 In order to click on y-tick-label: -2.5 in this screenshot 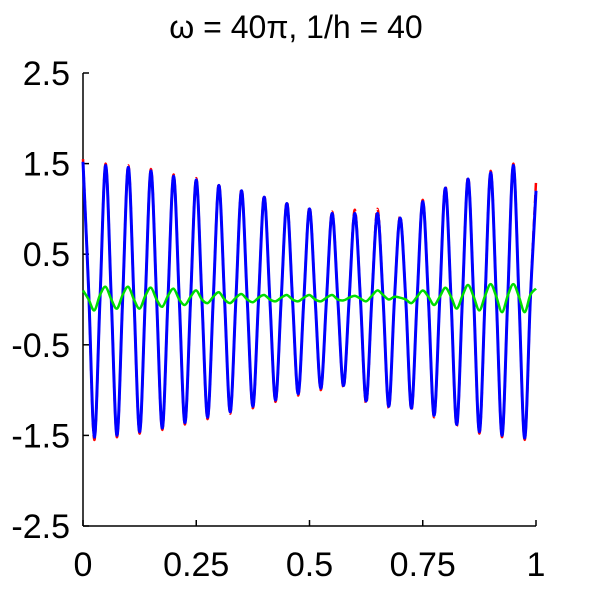, I will do `click(40, 527)`.